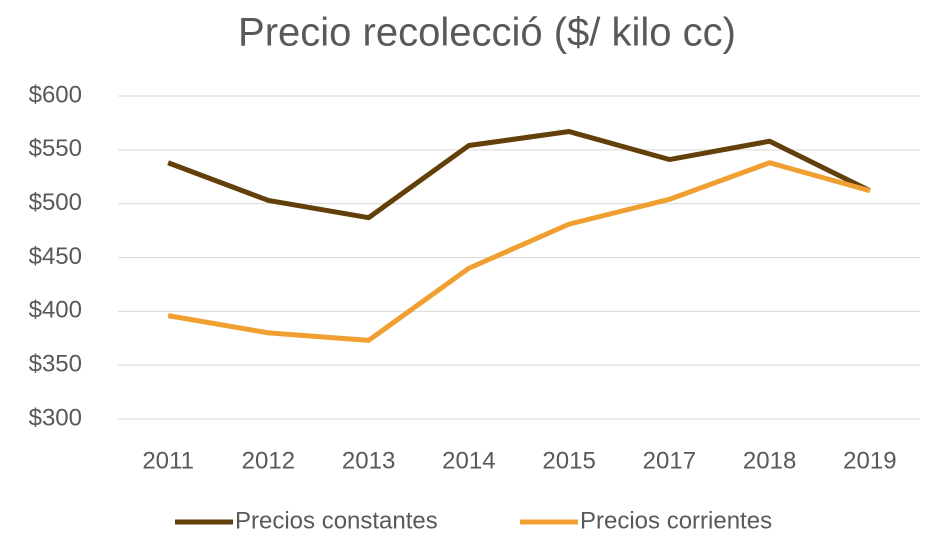 The height and width of the screenshot is (536, 938). Describe the element at coordinates (168, 460) in the screenshot. I see `x-tick-label: 2011` at that location.